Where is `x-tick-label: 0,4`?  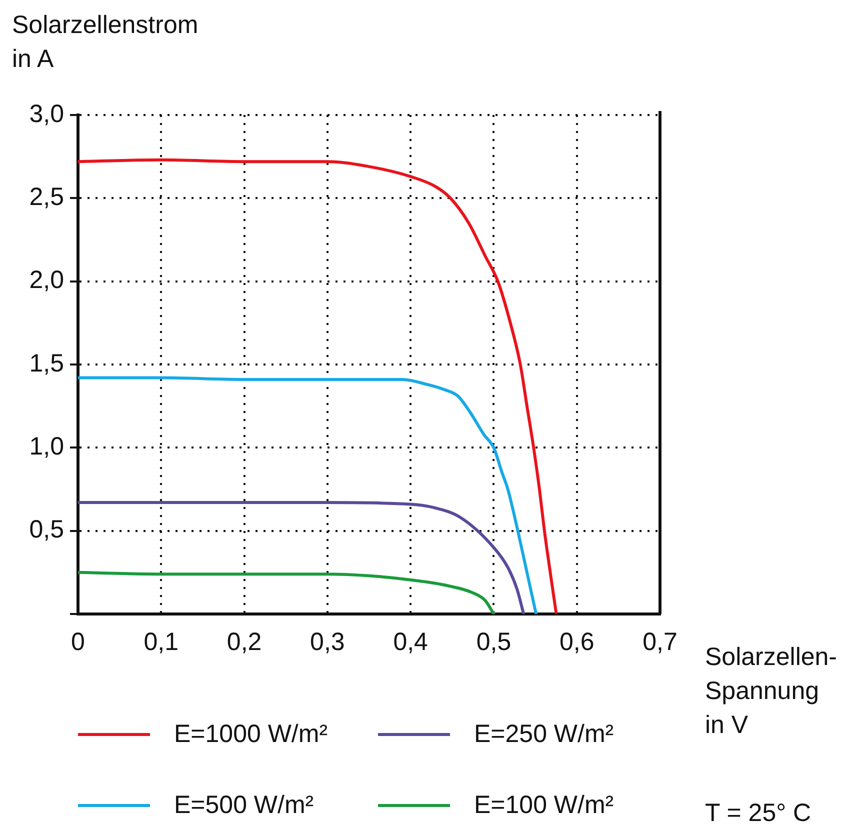
x-tick-label: 0,4 is located at coordinates (410, 642).